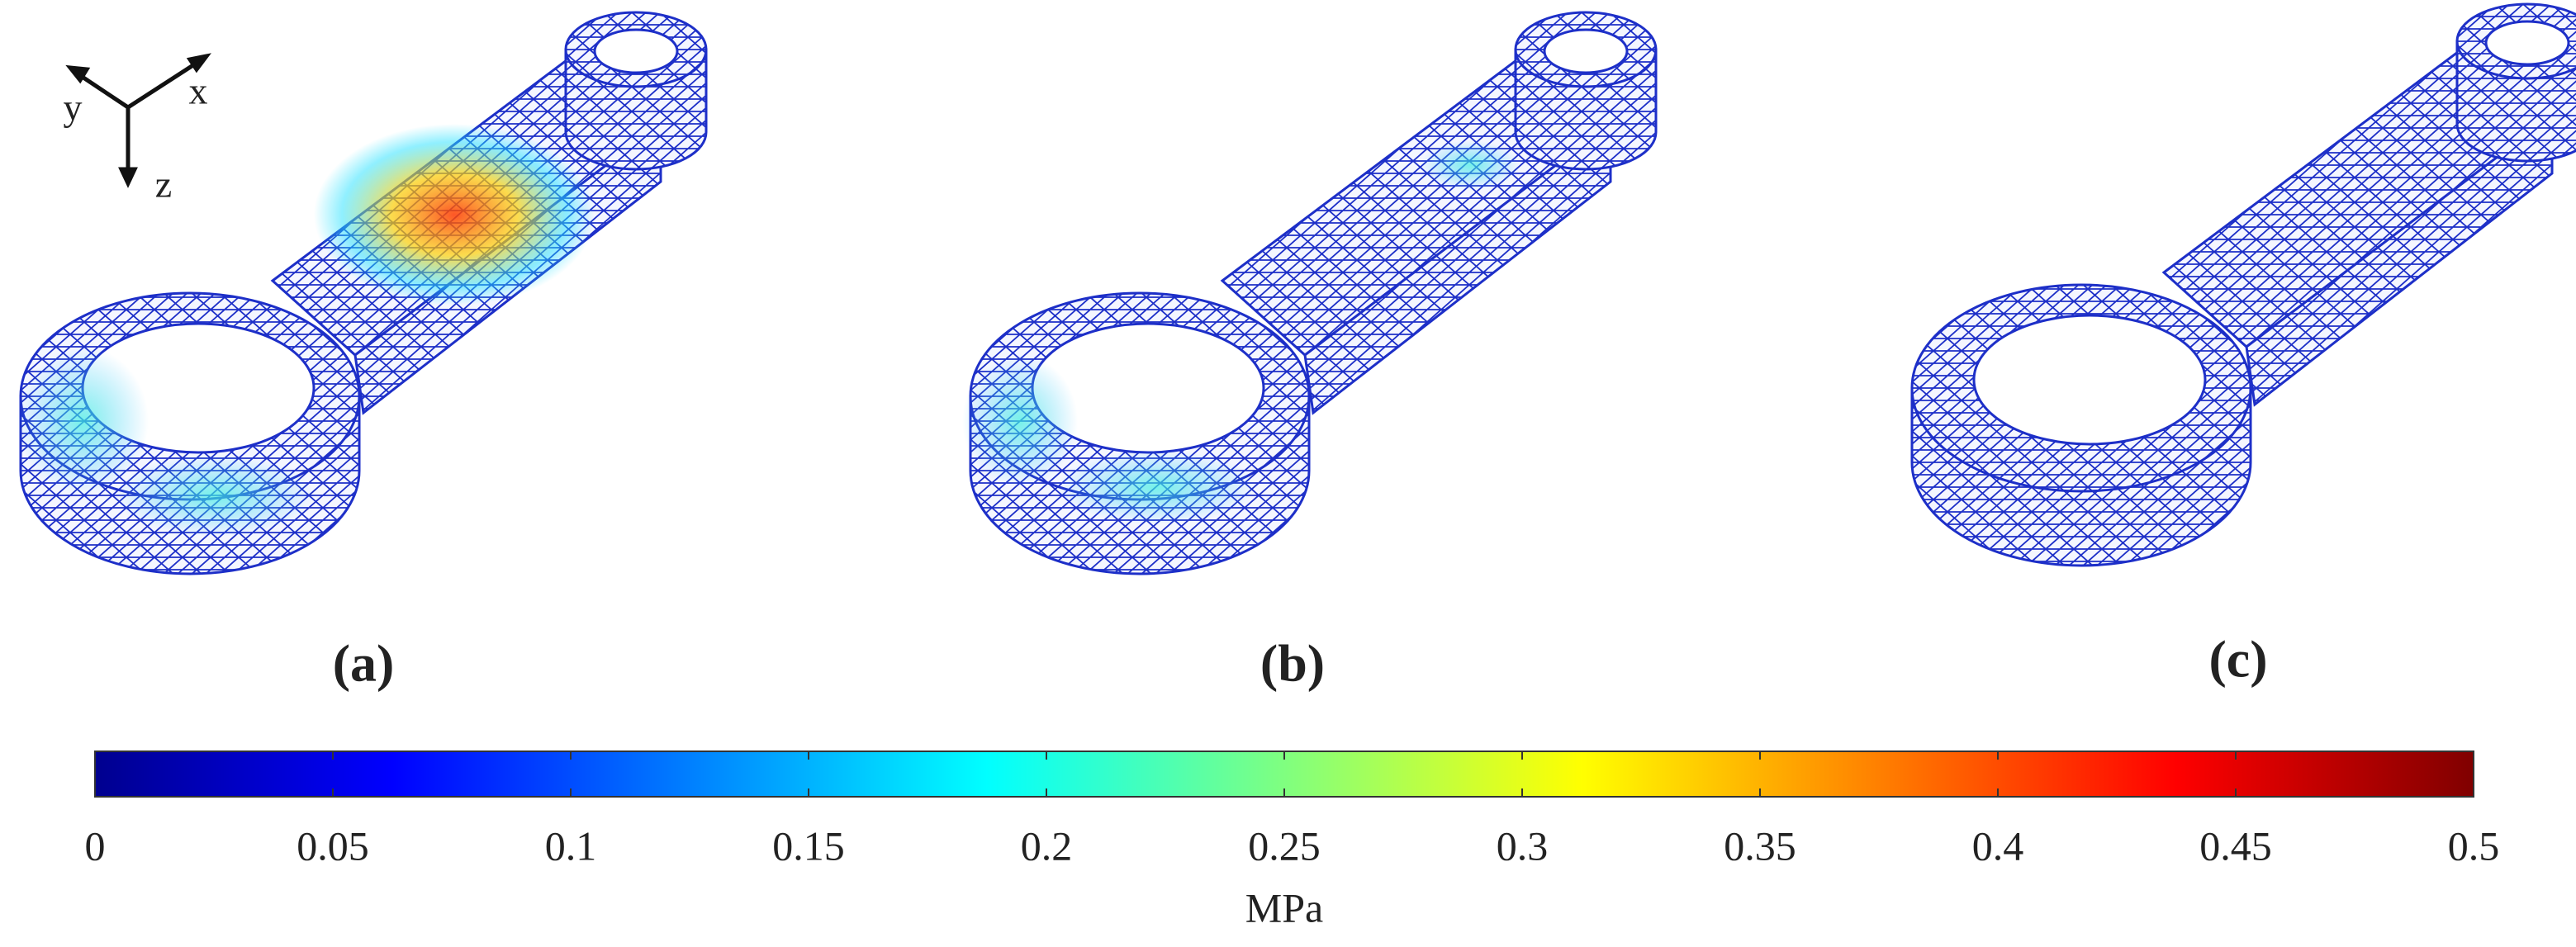  What do you see at coordinates (73, 108) in the screenshot?
I see `axis-label: y` at bounding box center [73, 108].